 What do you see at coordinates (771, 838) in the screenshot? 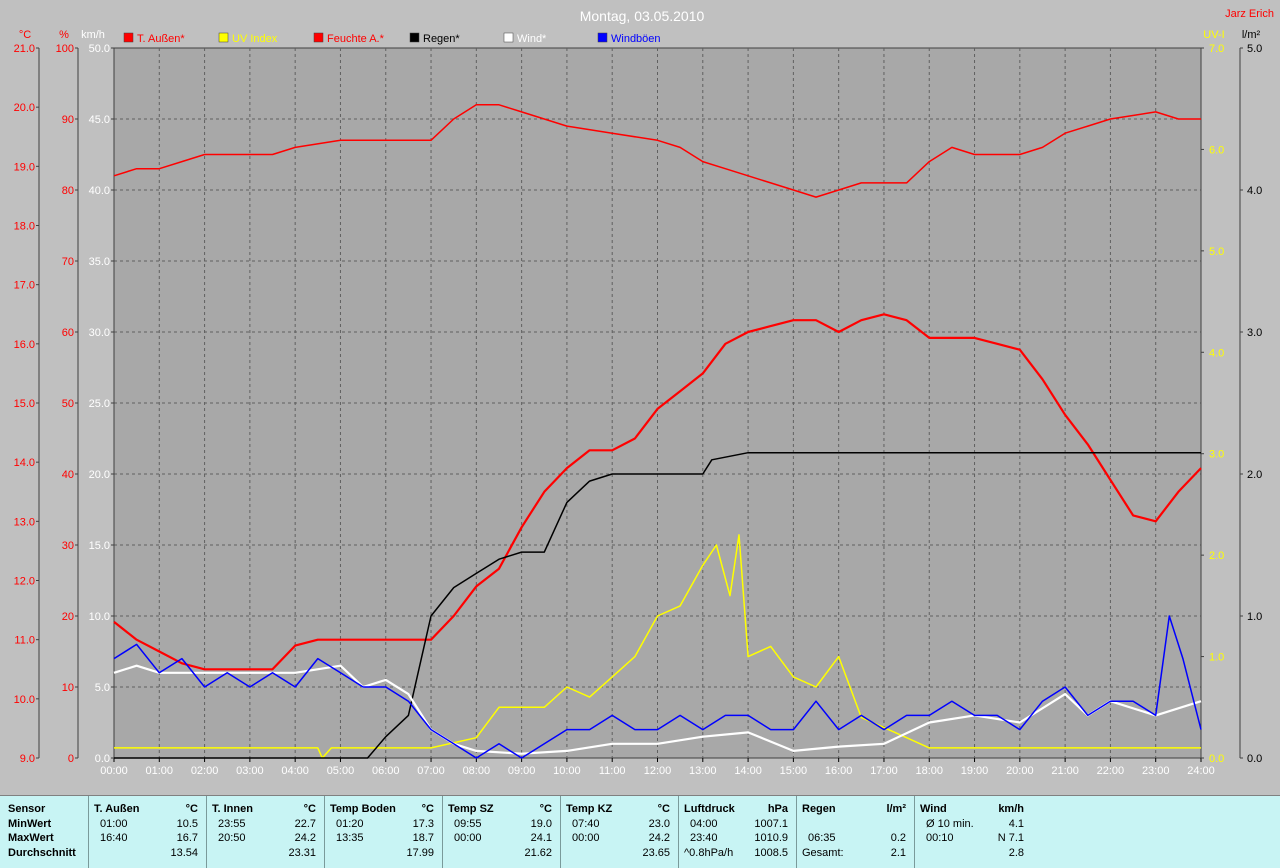
I see `stats-max-value: 1010.9` at bounding box center [771, 838].